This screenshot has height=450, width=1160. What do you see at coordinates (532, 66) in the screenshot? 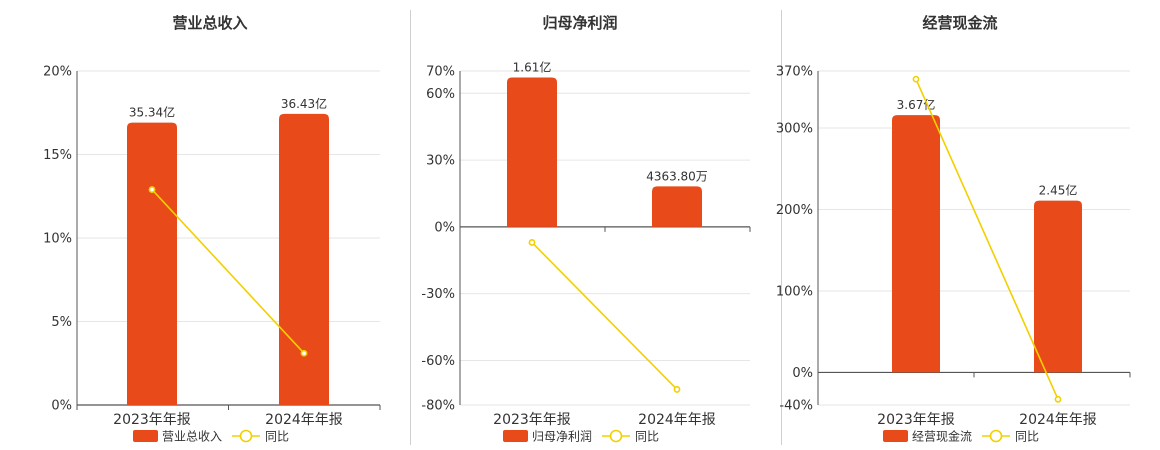
I see `chart2-bar-label-1: 1.61亿` at bounding box center [532, 66].